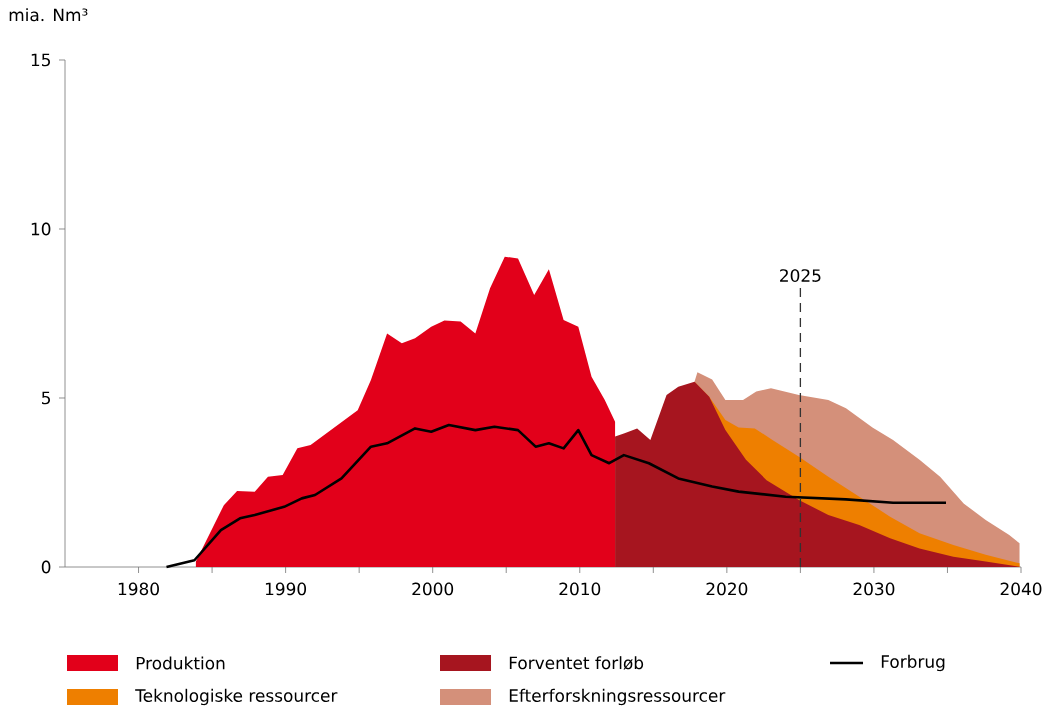  What do you see at coordinates (46, 567) in the screenshot?
I see `y-tick-label: 0` at bounding box center [46, 567].